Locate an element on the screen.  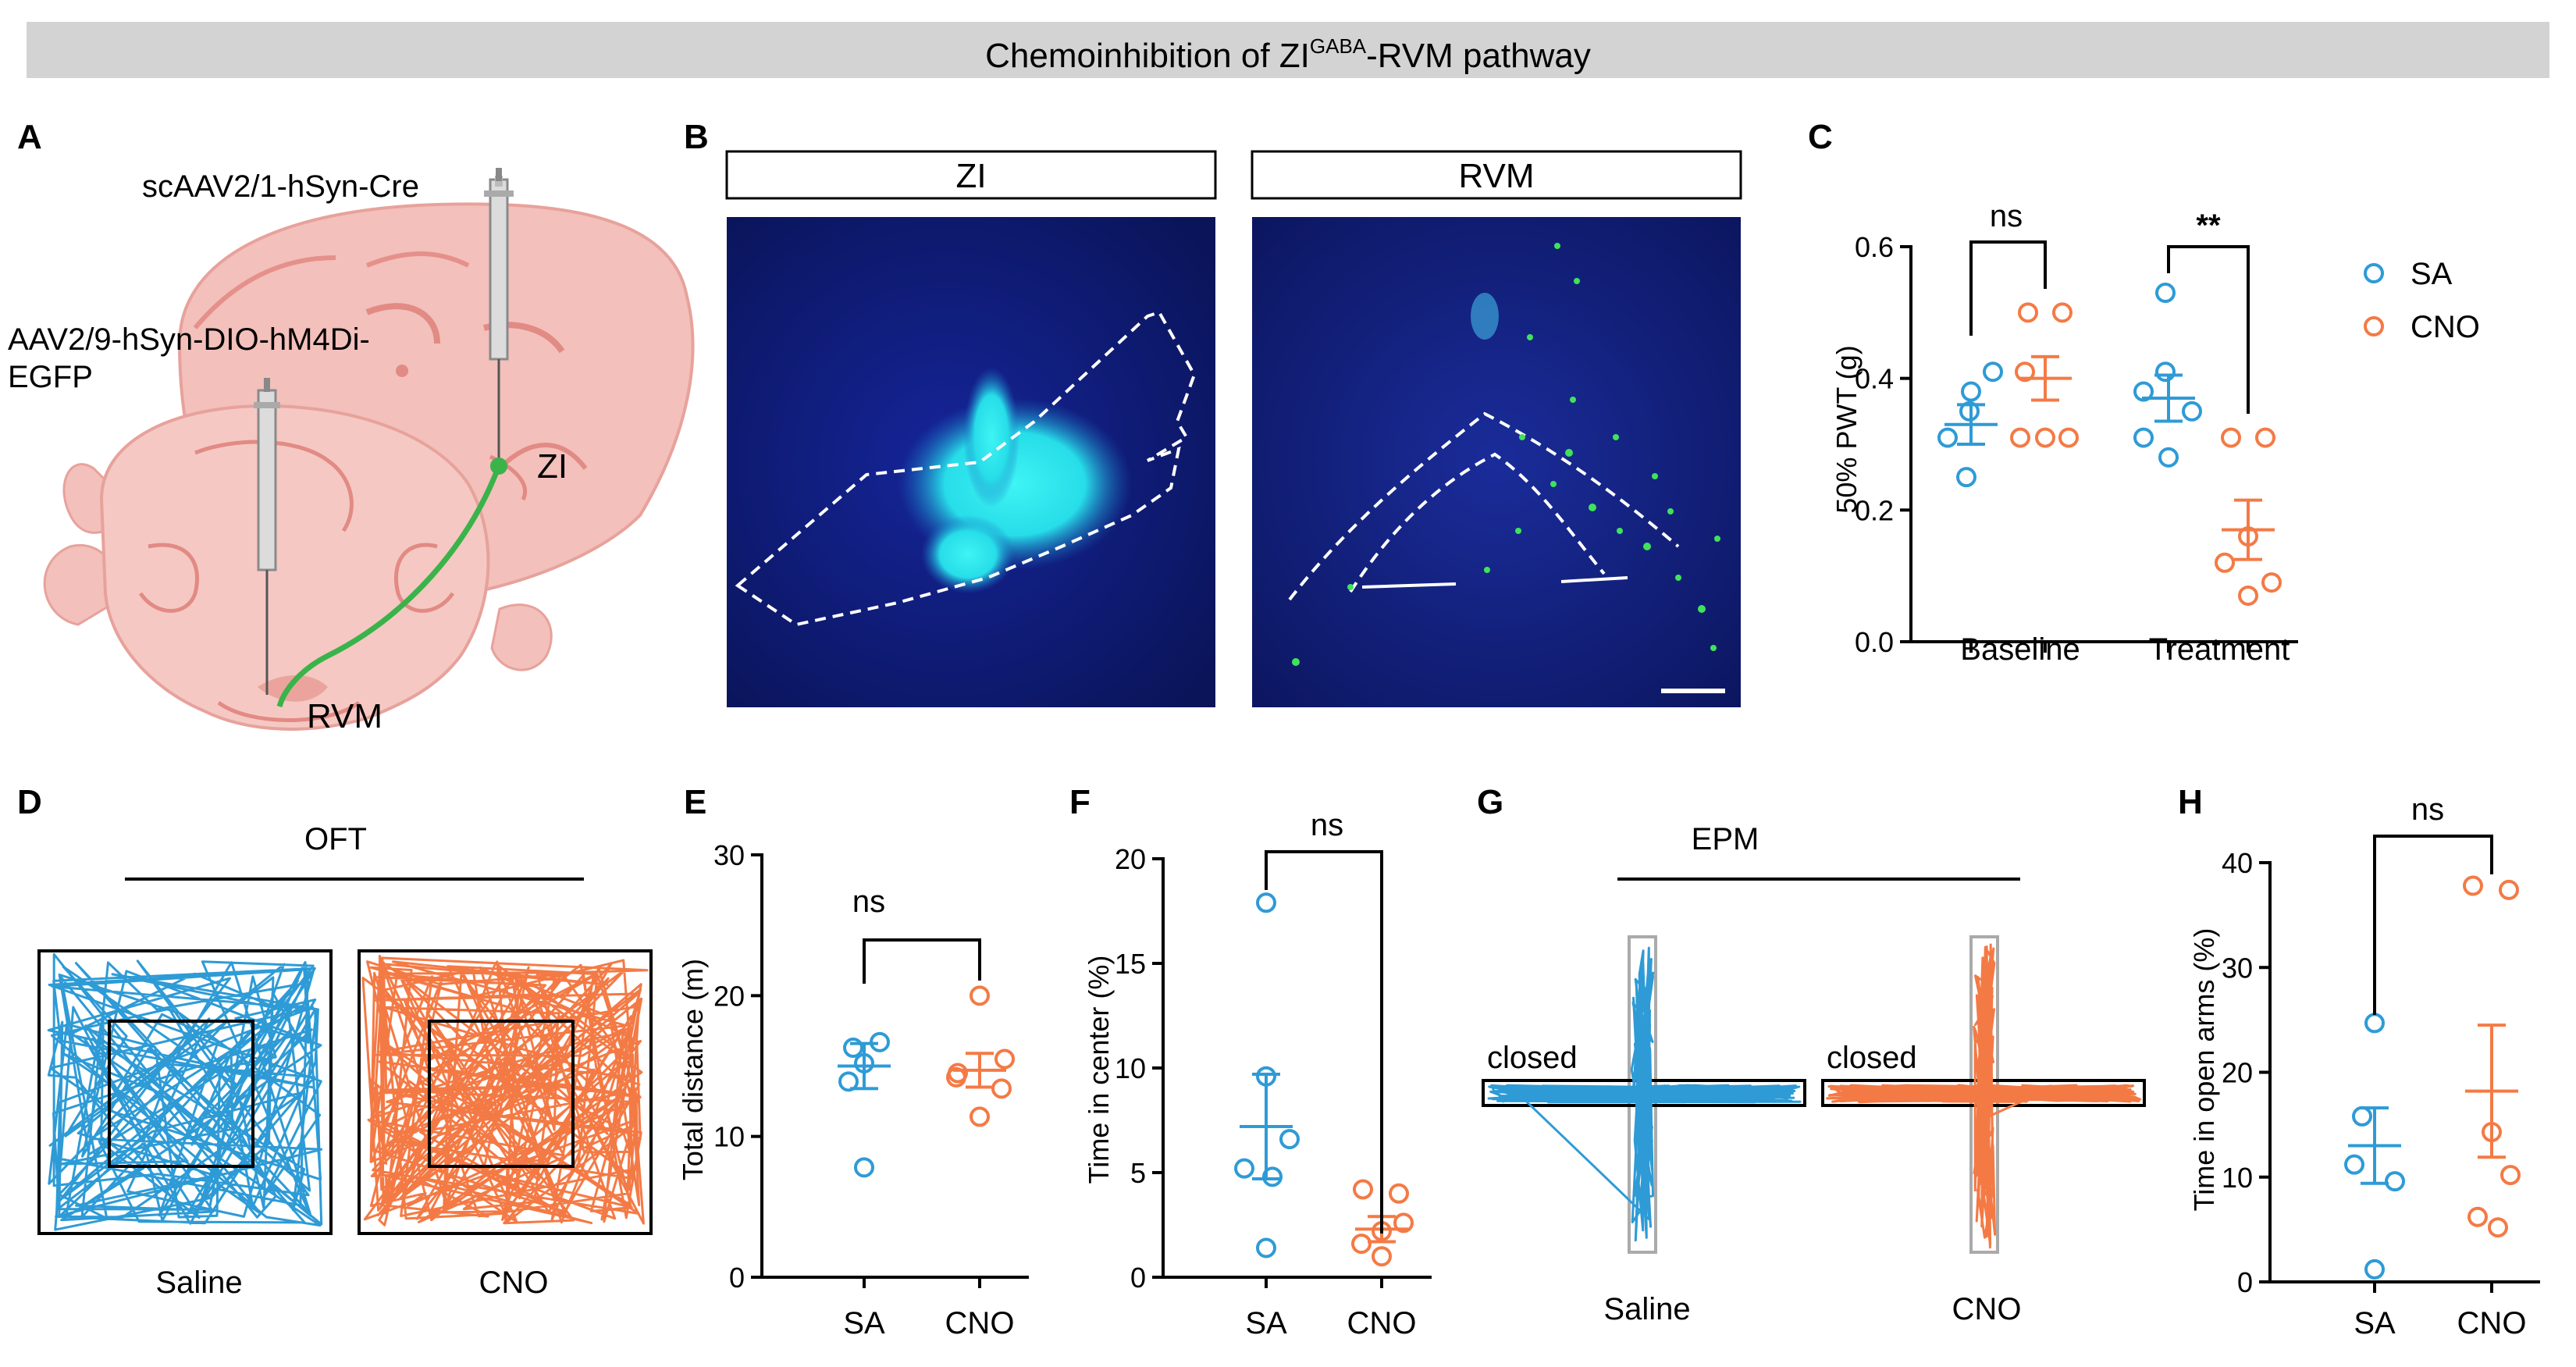
c-ylabel: 50% PWT (g) is located at coordinates (1847, 429).